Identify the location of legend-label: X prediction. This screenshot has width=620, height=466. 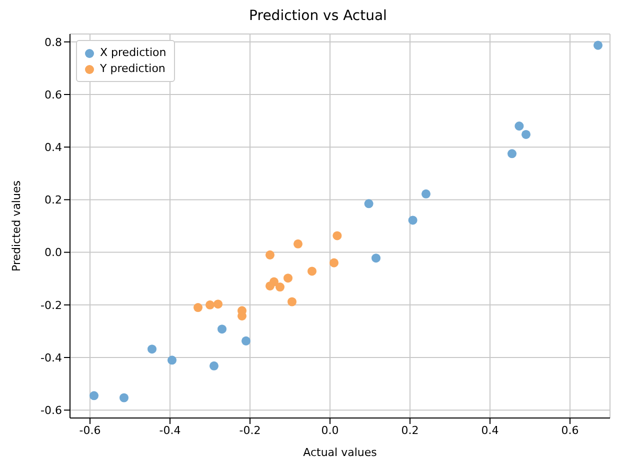
(133, 53).